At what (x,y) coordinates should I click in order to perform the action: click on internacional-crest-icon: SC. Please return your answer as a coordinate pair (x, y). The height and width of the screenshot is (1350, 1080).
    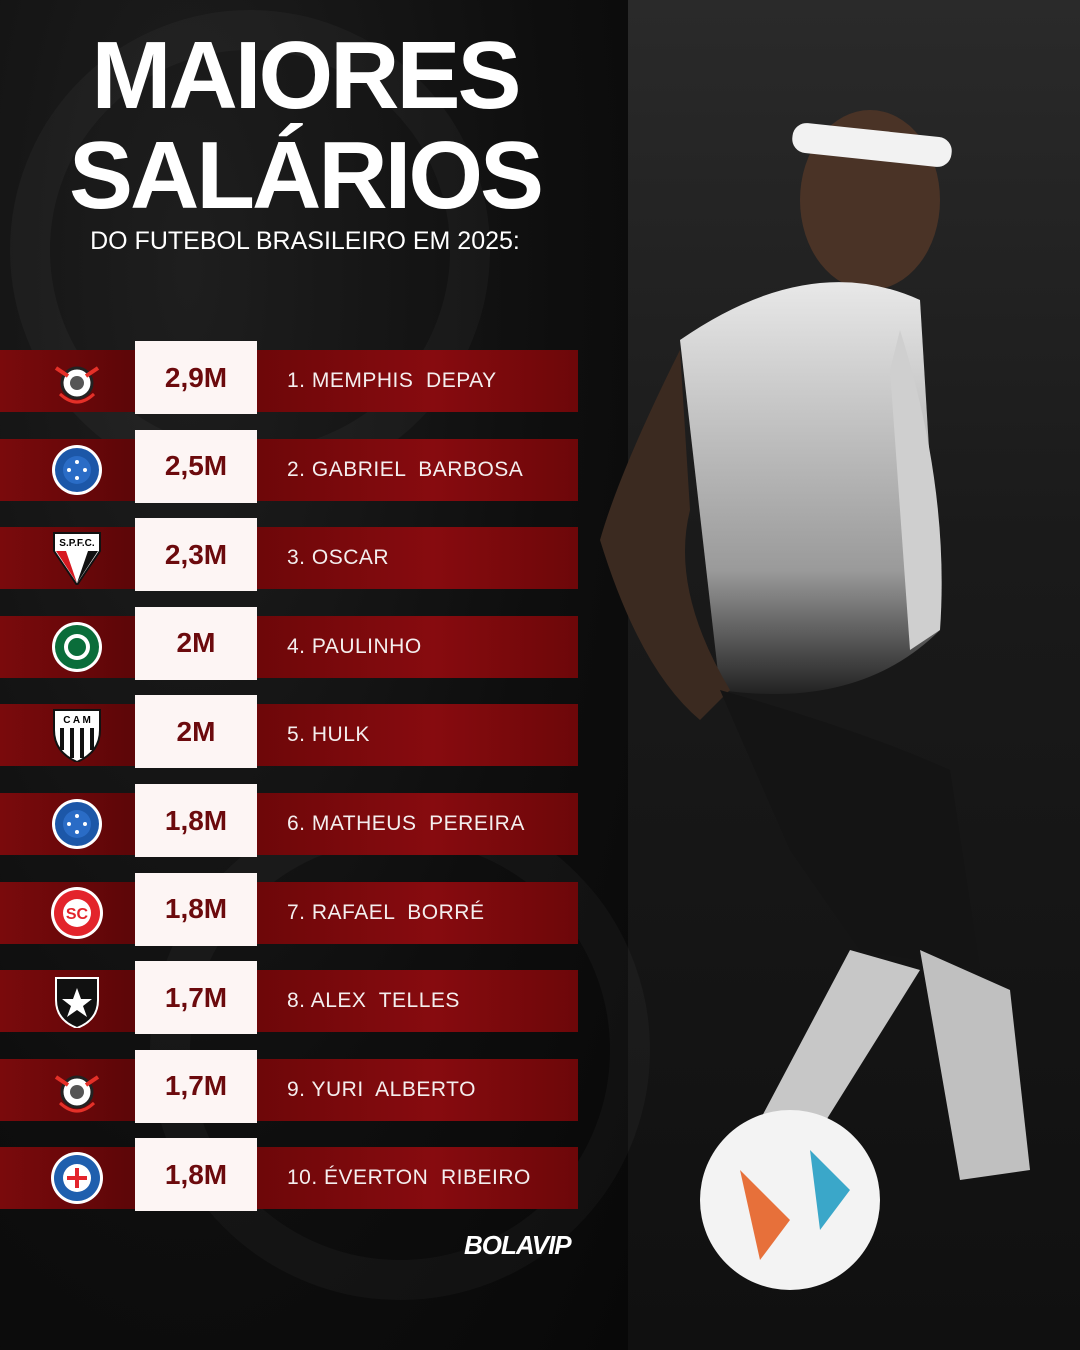
    Looking at the image, I should click on (77, 912).